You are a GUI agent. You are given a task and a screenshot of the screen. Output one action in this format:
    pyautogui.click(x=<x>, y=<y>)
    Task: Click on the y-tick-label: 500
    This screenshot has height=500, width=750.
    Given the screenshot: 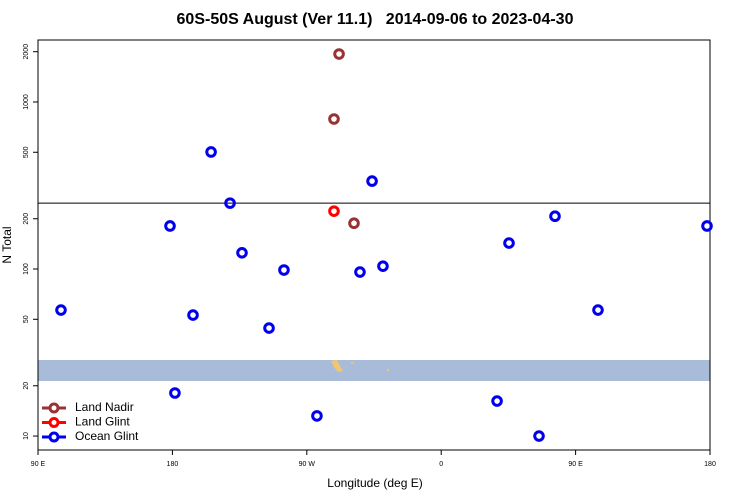 What is the action you would take?
    pyautogui.click(x=26, y=152)
    